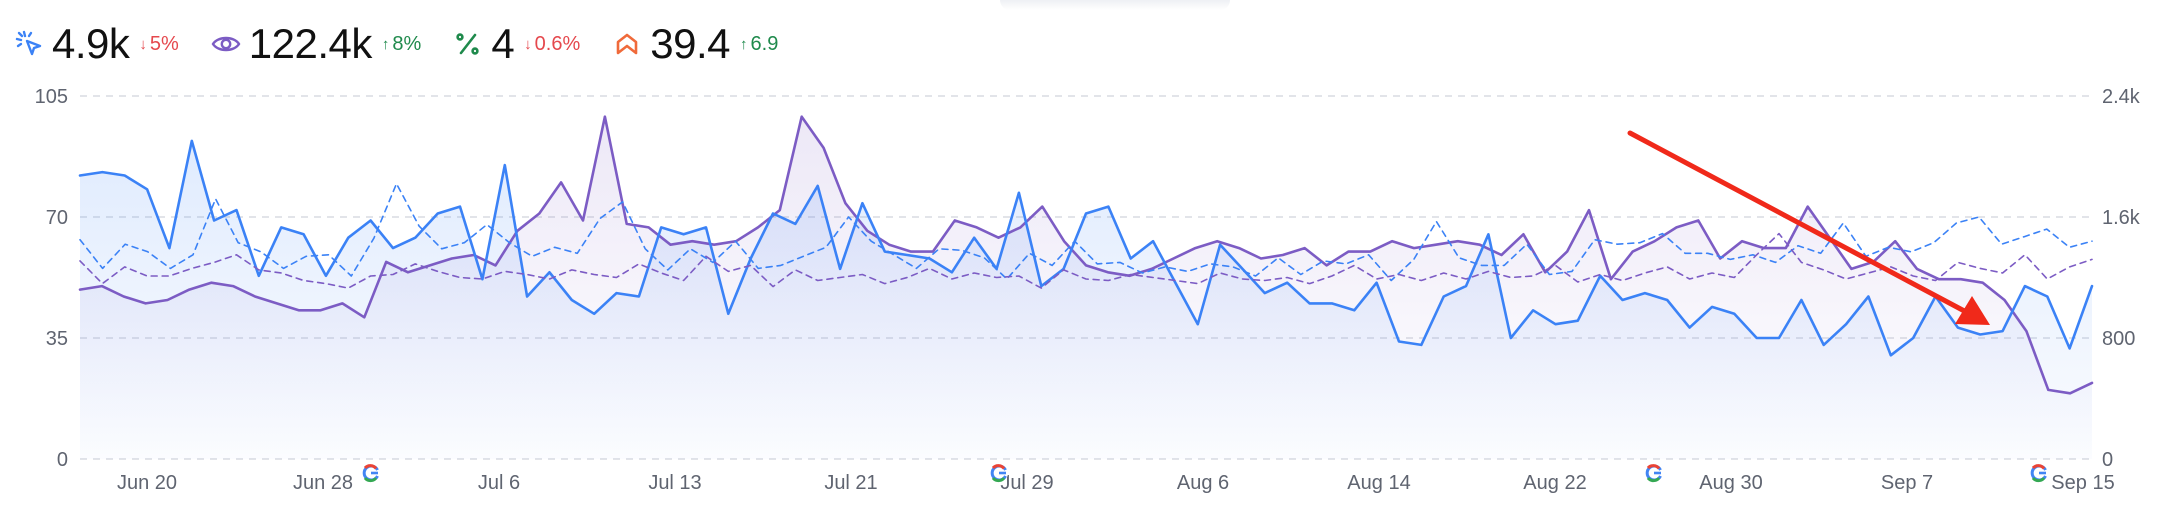 This screenshot has height=524, width=2158. I want to click on metric-ctr: 4 ↓ 0.6%, so click(514, 44).